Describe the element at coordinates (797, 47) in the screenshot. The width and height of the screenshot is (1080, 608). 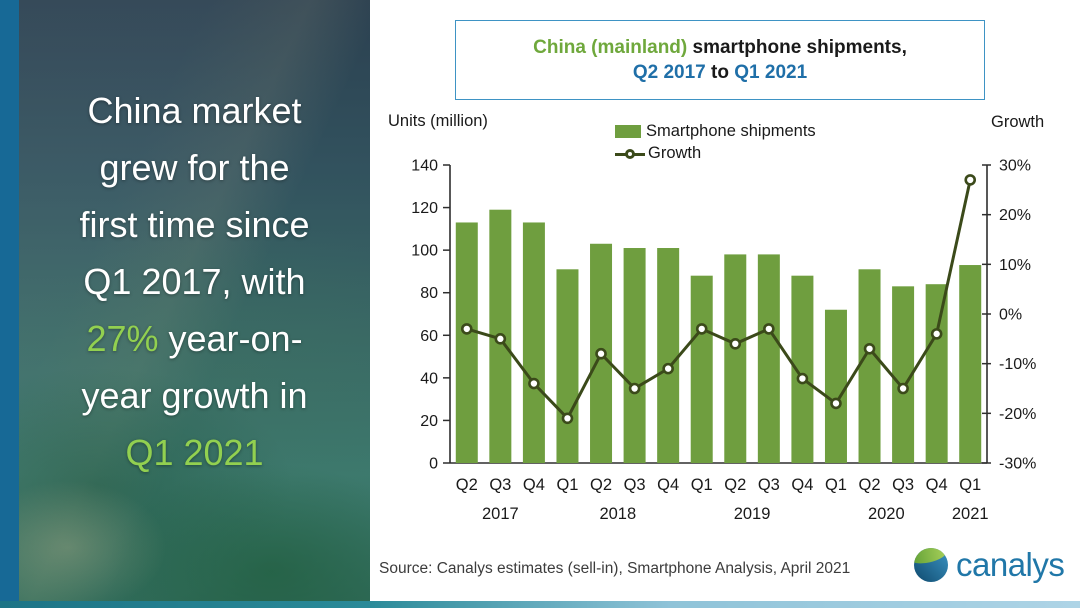
I see `chart-title-line-segment: smartphone shipments,` at that location.